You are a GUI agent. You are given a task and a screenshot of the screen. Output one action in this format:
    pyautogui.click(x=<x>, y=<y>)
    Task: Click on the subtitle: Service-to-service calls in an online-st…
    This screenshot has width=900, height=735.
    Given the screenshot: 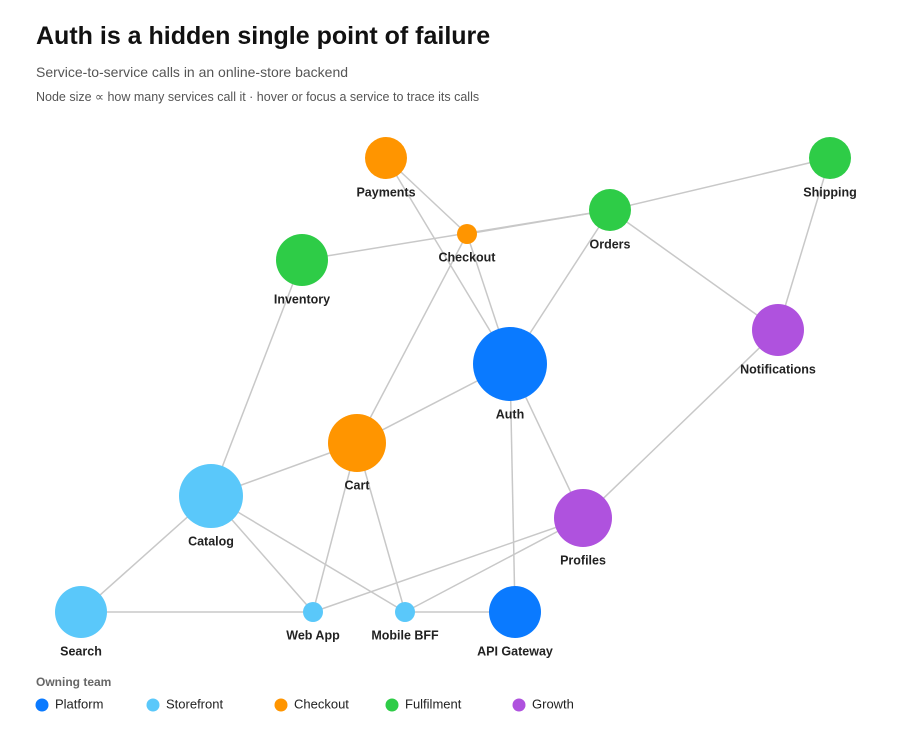 What is the action you would take?
    pyautogui.click(x=192, y=72)
    